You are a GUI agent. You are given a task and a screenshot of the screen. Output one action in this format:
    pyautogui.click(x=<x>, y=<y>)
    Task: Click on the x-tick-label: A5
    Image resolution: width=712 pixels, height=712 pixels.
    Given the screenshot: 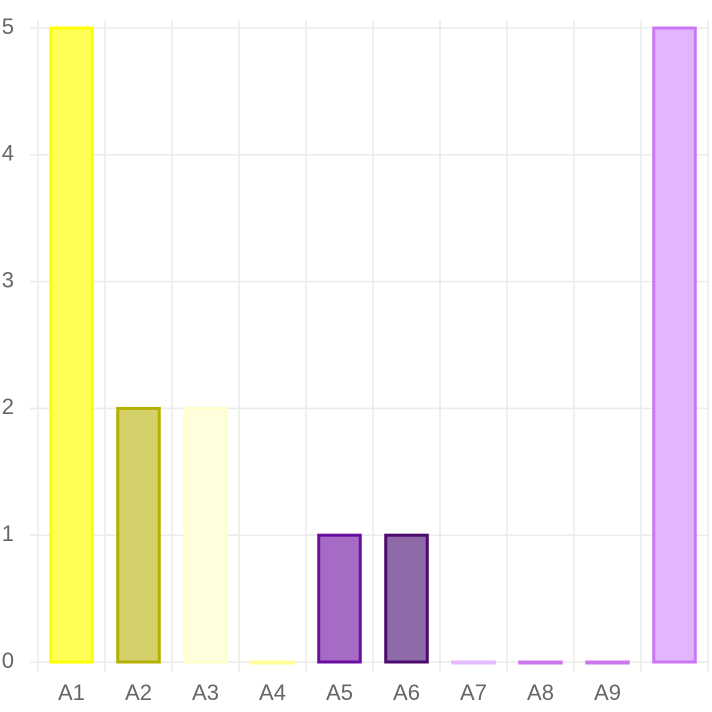 What is the action you would take?
    pyautogui.click(x=339, y=692)
    